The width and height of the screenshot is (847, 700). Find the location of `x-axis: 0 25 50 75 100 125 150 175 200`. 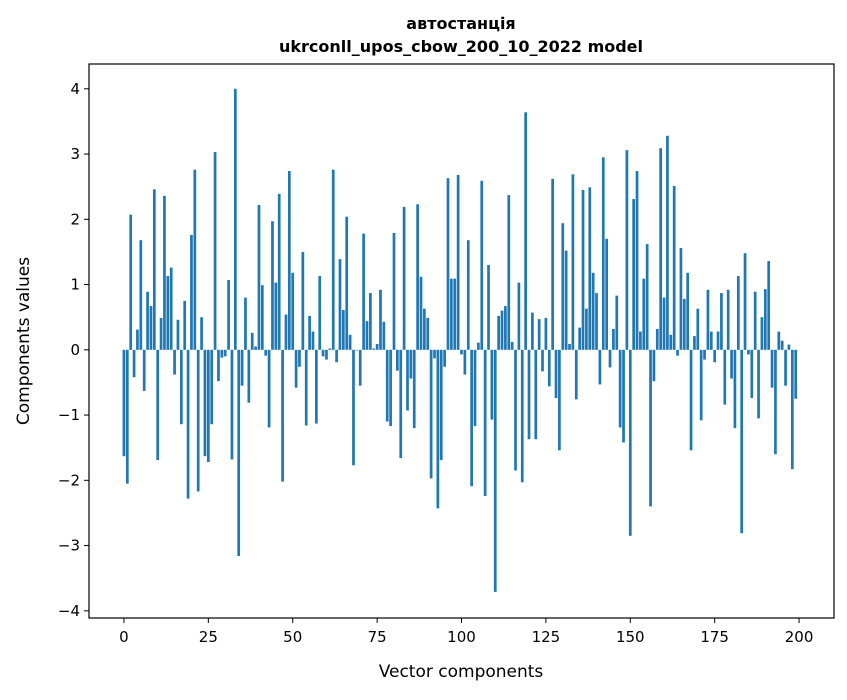

x-axis: 0 25 50 75 100 125 150 175 200 is located at coordinates (466, 632).